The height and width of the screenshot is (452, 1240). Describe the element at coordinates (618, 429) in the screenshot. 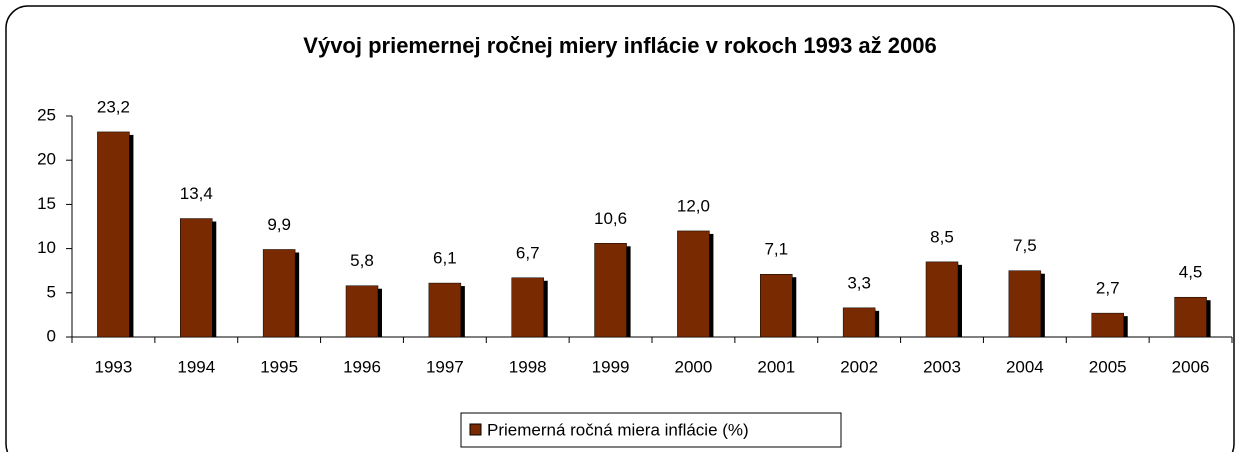

I see `legend-label: Priemerná ročná miera inflácie (%)` at that location.